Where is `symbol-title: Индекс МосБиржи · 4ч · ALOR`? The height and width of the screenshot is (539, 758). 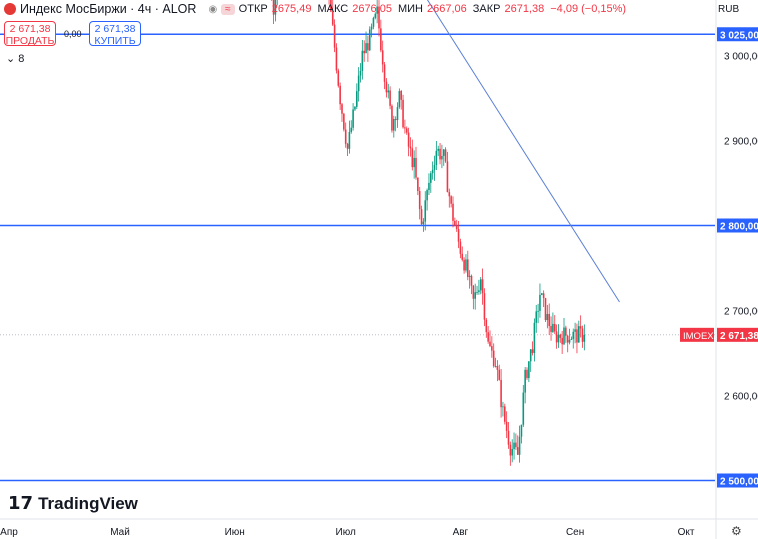 symbol-title: Индекс МосБиржи · 4ч · ALOR is located at coordinates (108, 9).